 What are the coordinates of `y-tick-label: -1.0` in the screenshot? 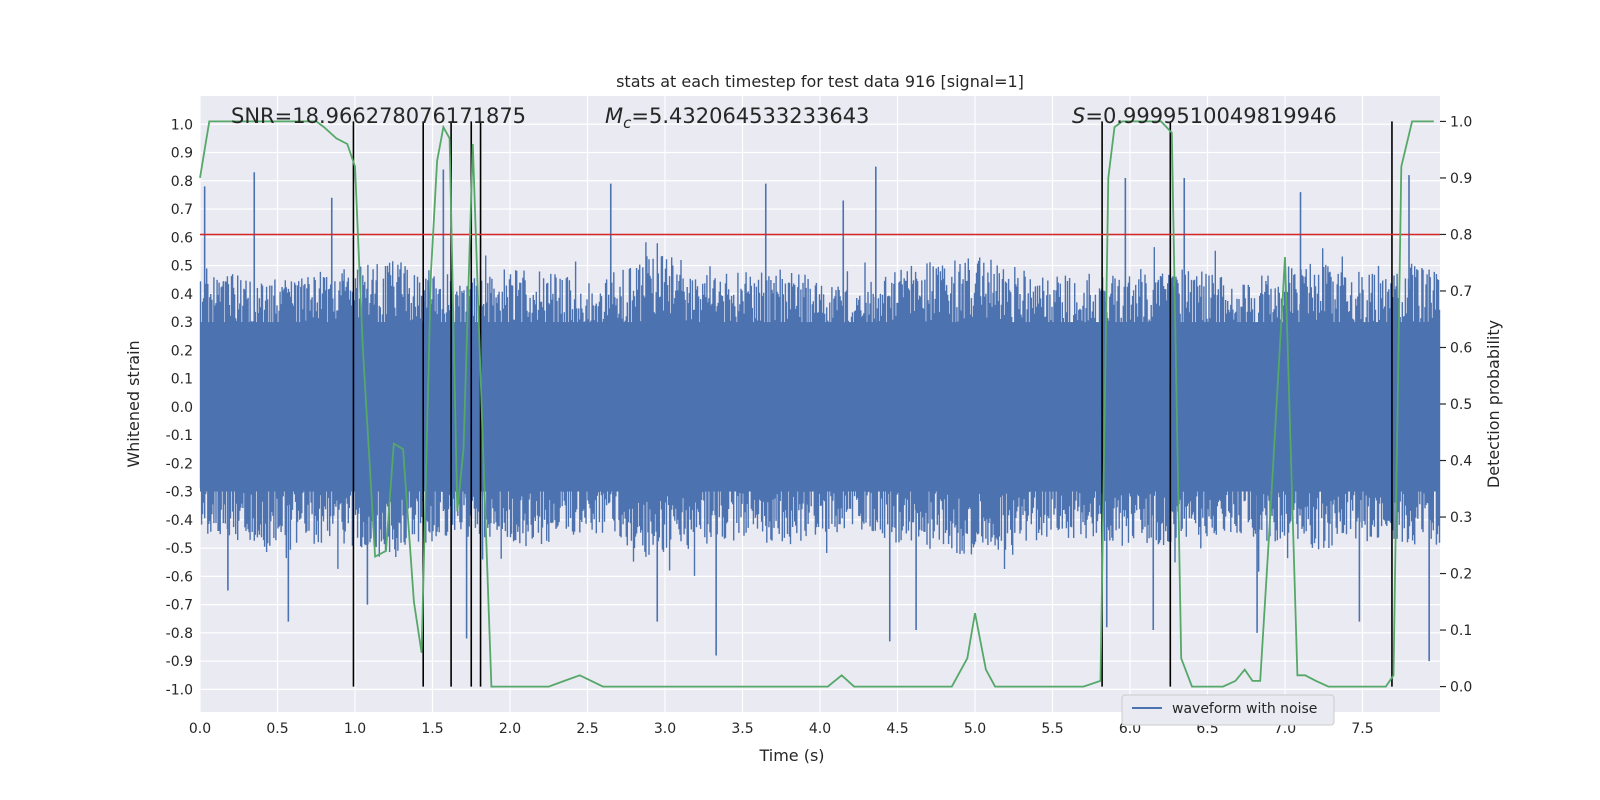 It's located at (179, 690).